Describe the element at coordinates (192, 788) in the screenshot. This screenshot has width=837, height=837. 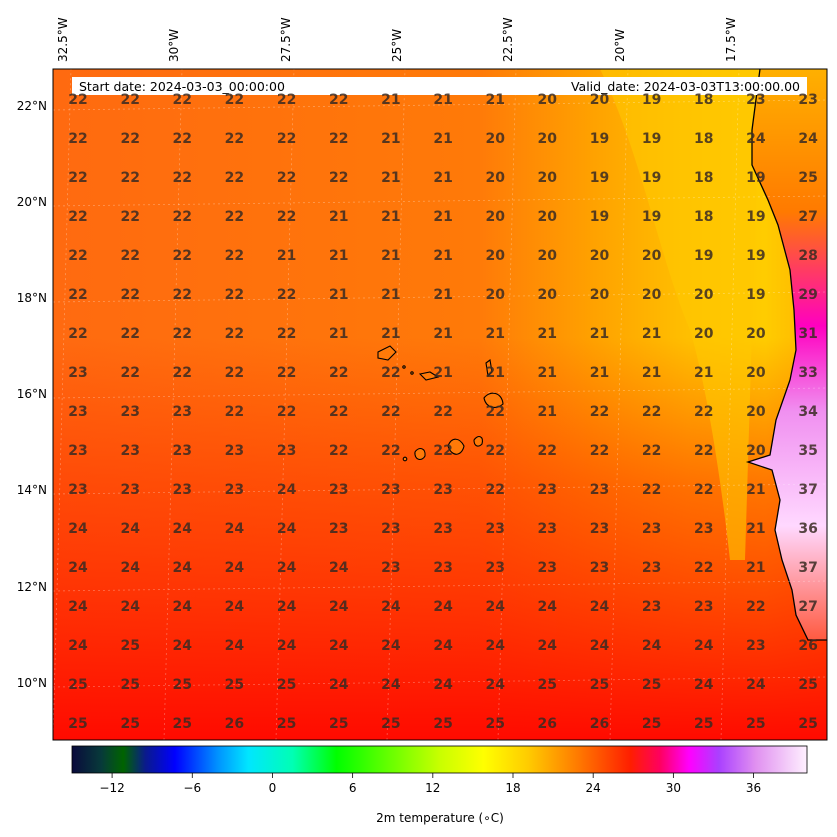
I see `colorbar-tick-label: −6` at that location.